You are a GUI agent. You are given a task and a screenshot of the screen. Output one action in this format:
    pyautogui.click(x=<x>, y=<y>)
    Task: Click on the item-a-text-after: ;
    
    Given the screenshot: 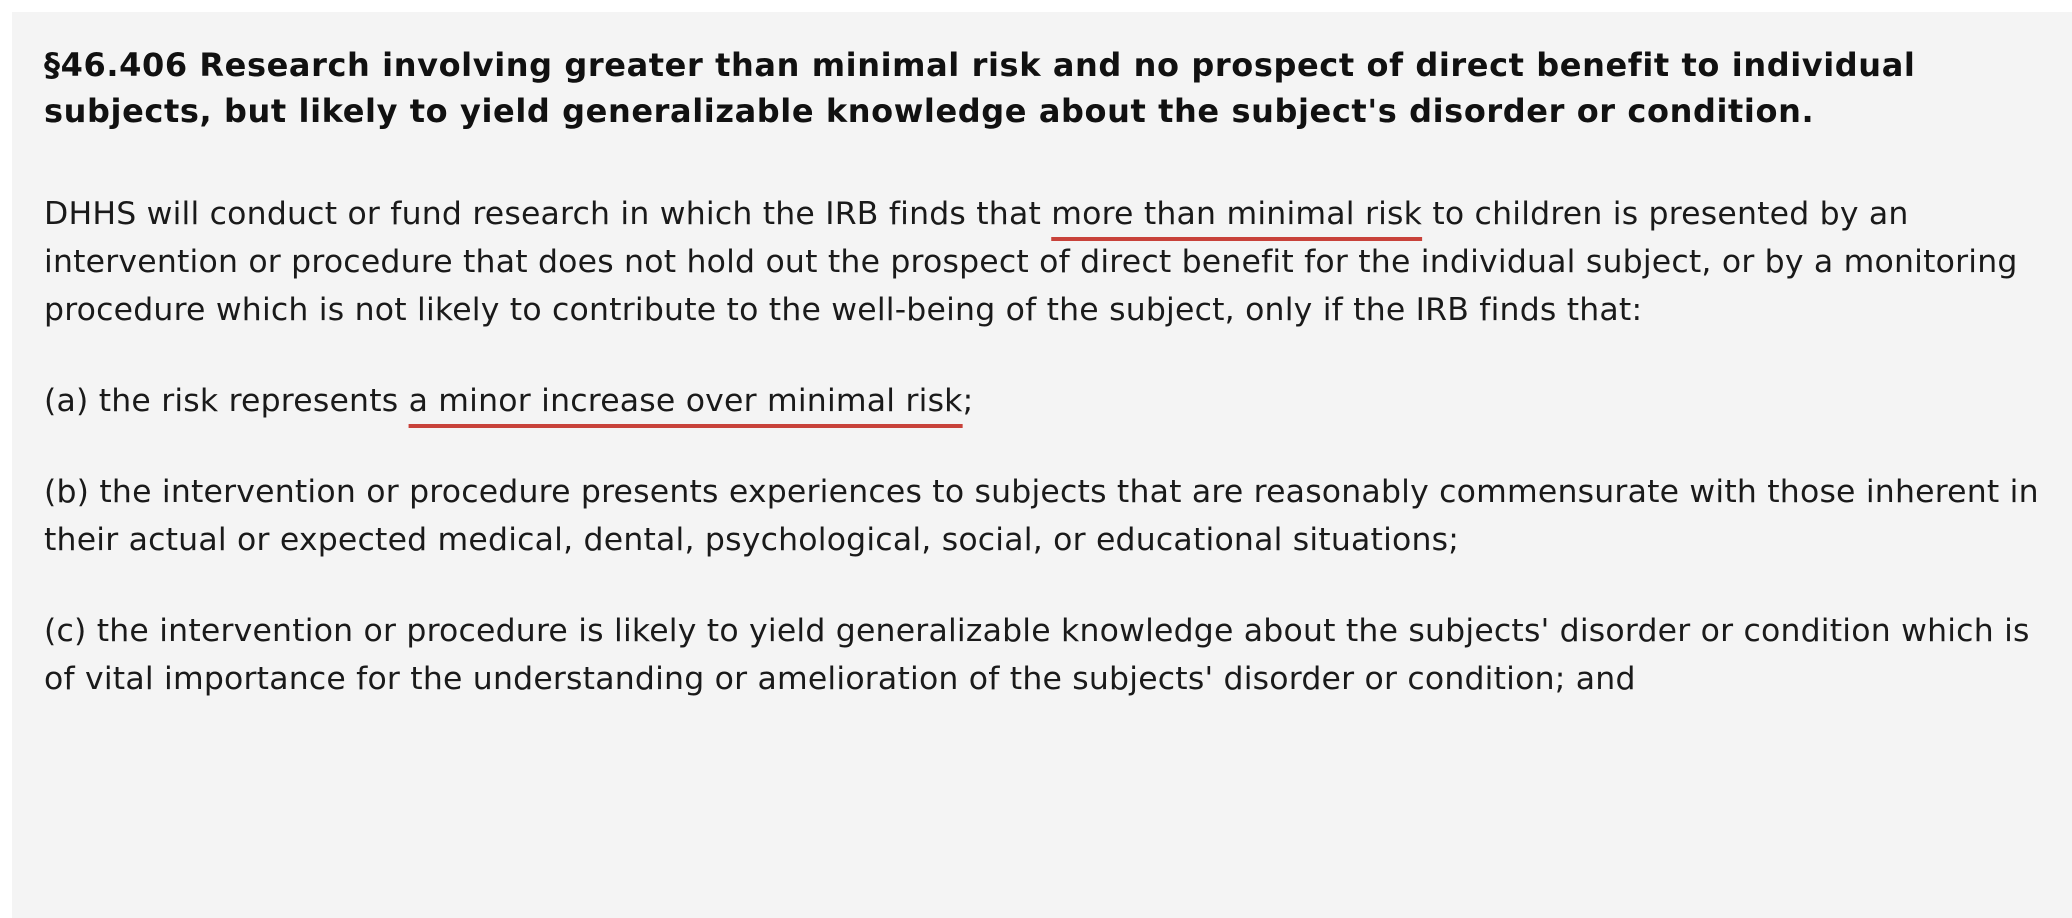 What is the action you would take?
    pyautogui.click(x=968, y=401)
    